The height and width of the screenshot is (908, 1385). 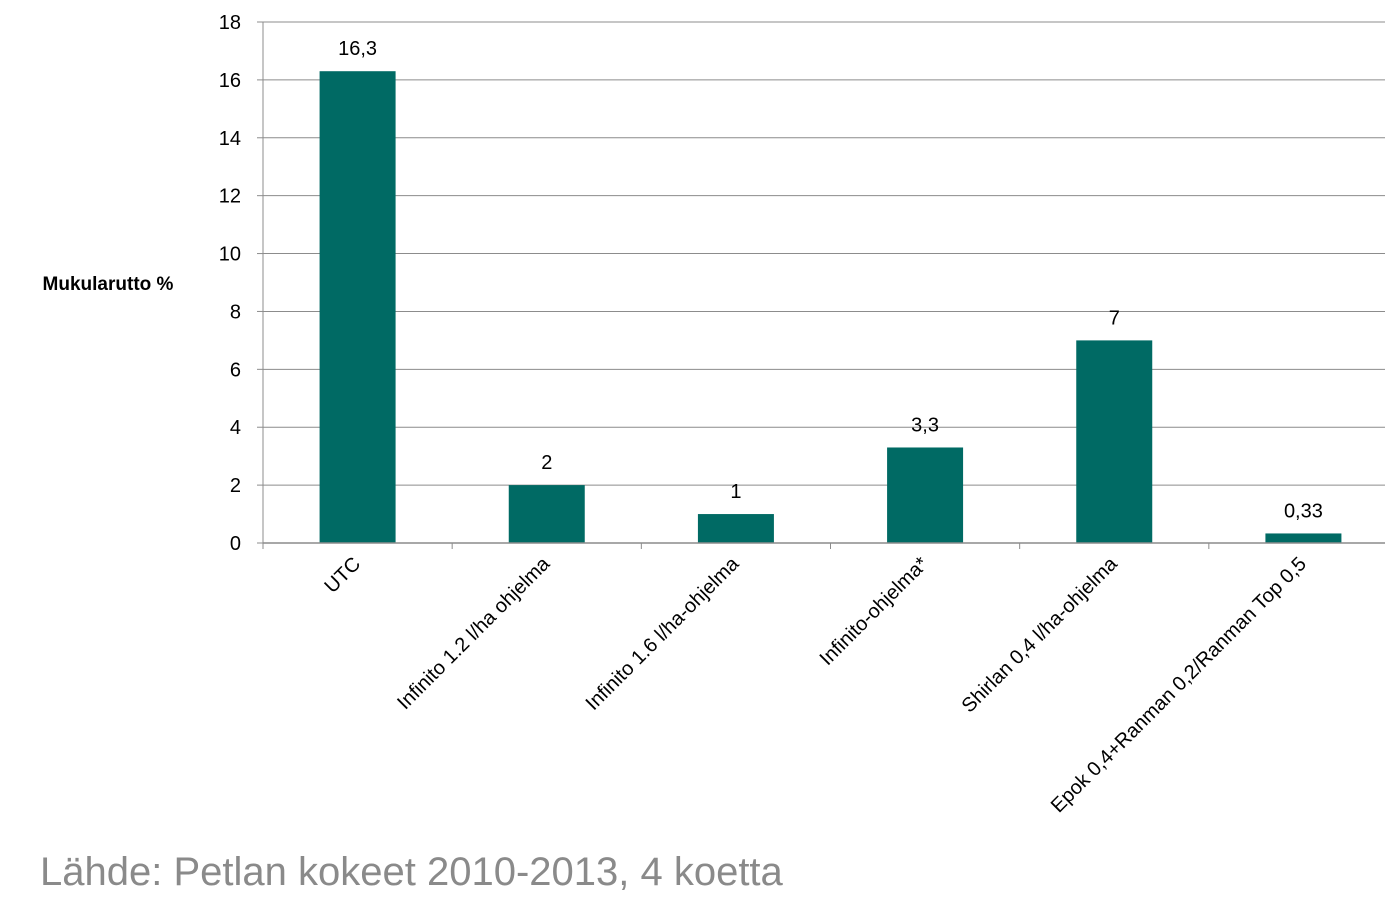 What do you see at coordinates (235, 370) in the screenshot?
I see `y-tick-label: 6` at bounding box center [235, 370].